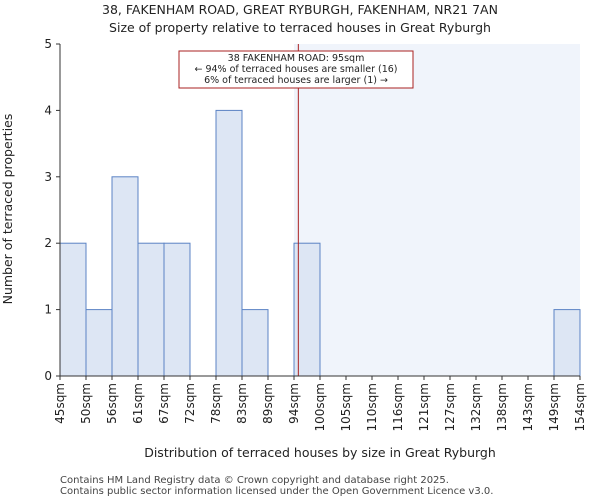  What do you see at coordinates (52, 210) in the screenshot?
I see `y-ticks-group: 0 1 2 3 4 5` at bounding box center [52, 210].